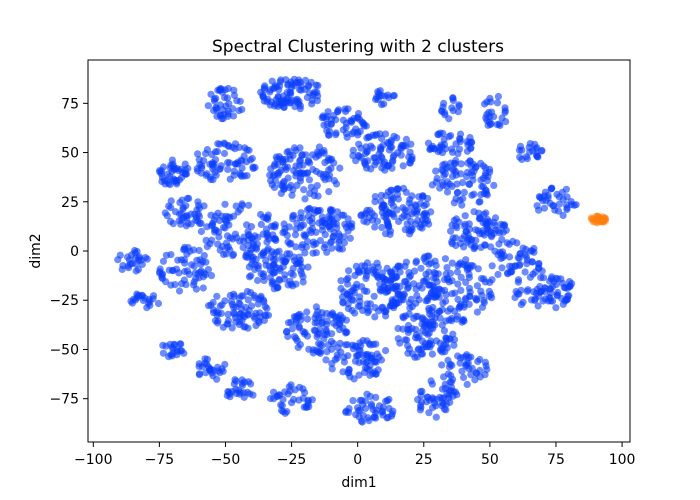 Image resolution: width=700 pixels, height=500 pixels. I want to click on x-tick-label: 0, so click(357, 460).